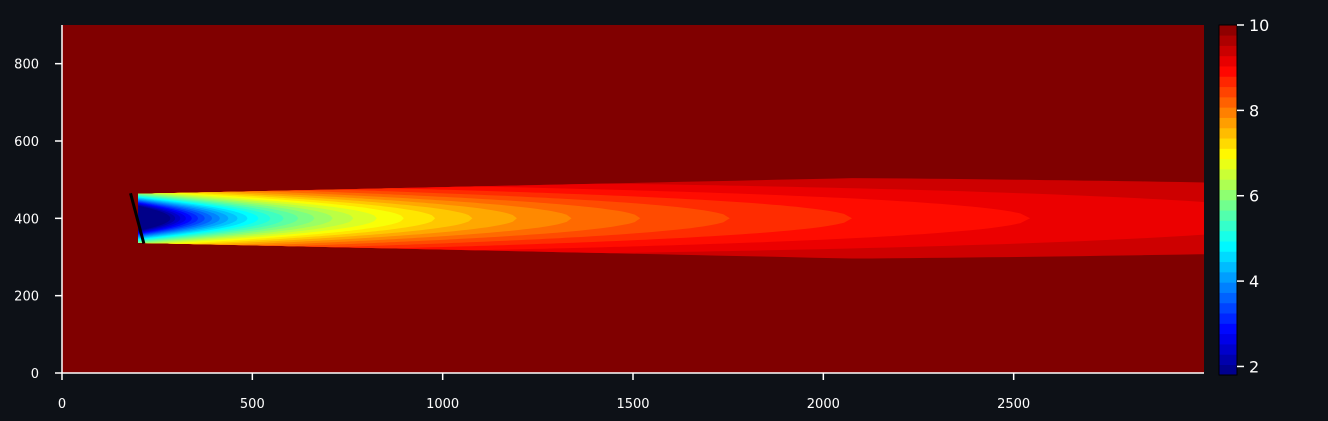 Image resolution: width=1328 pixels, height=421 pixels. Describe the element at coordinates (26, 219) in the screenshot. I see `y-tick-label: 400` at that location.